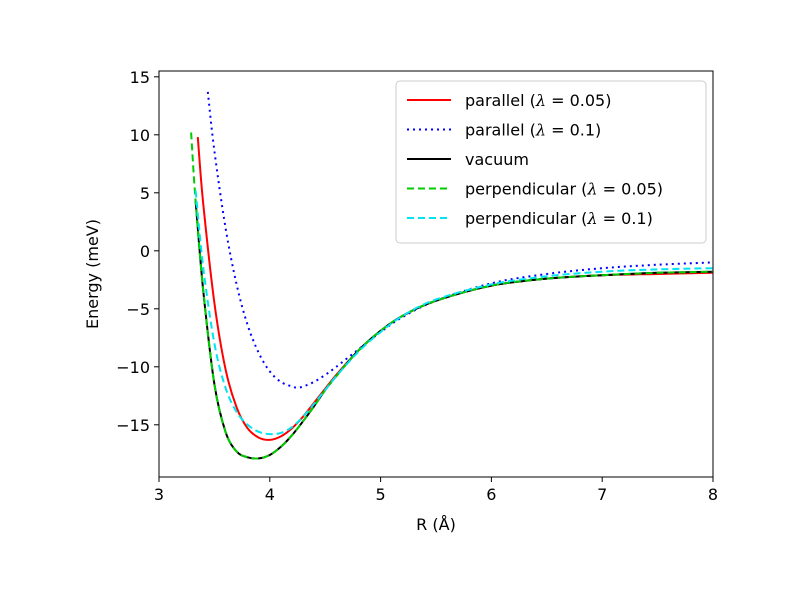 This screenshot has height=600, width=793. Describe the element at coordinates (133, 367) in the screenshot. I see `y-tick-label: −10` at that location.